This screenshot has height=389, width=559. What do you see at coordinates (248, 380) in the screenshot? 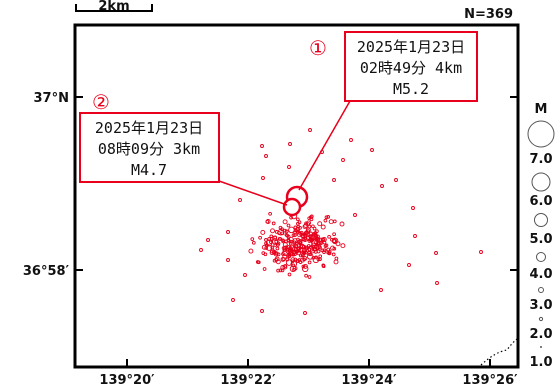
I see `lon-label-139-22: 139°22′` at bounding box center [248, 380].